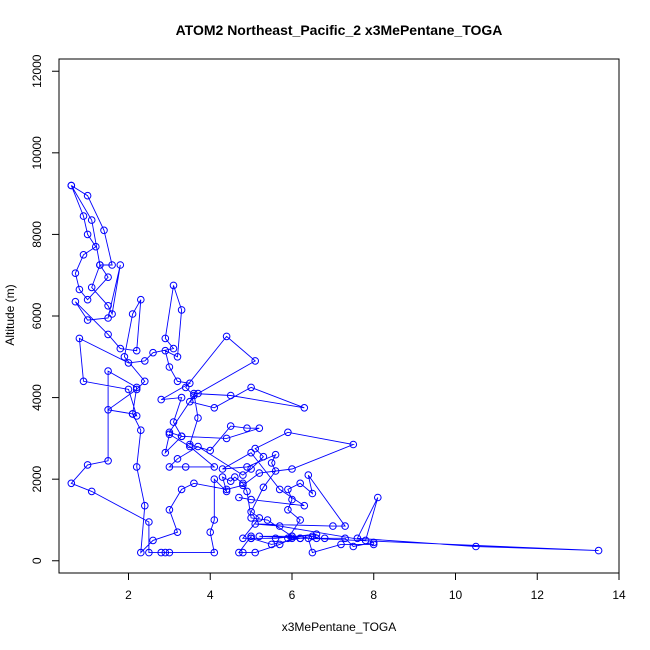 This screenshot has width=650, height=650. What do you see at coordinates (37, 234) in the screenshot?
I see `y-tick-label: 8000` at bounding box center [37, 234].